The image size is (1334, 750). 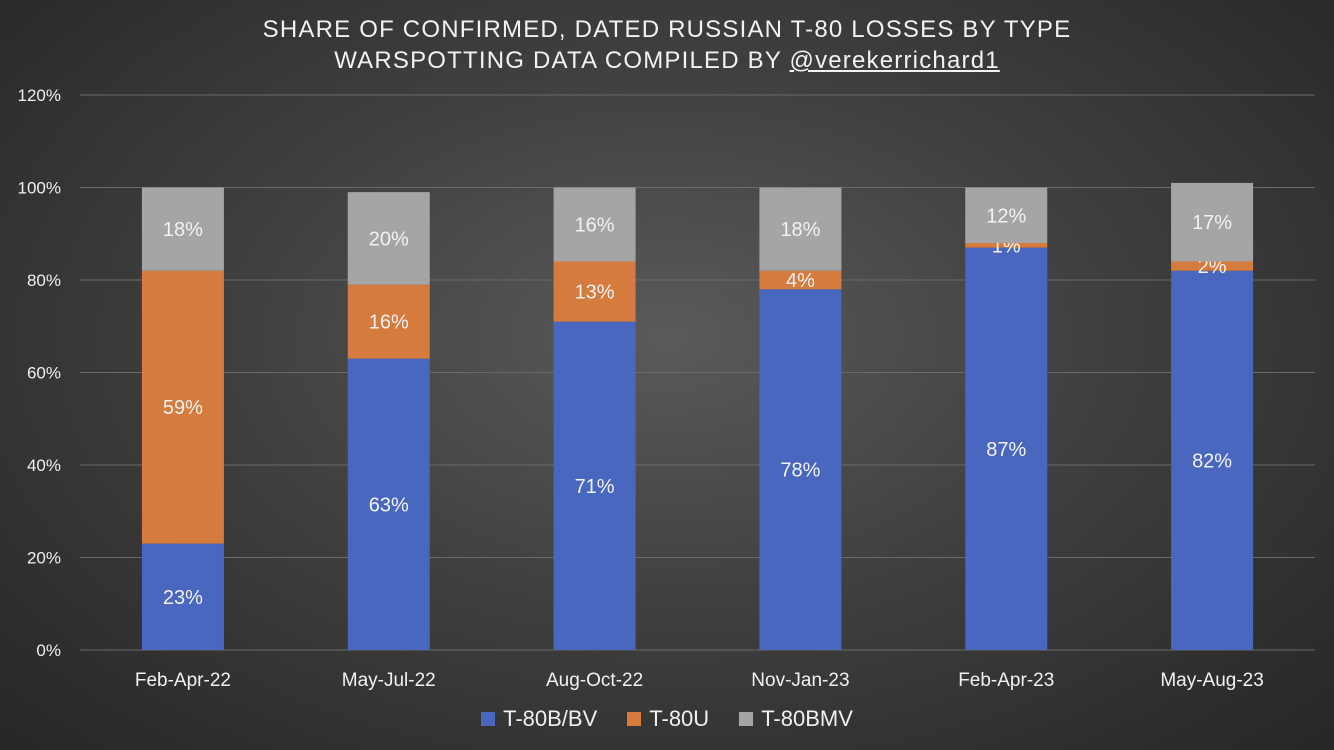 I want to click on data-label: 71%, so click(x=595, y=487).